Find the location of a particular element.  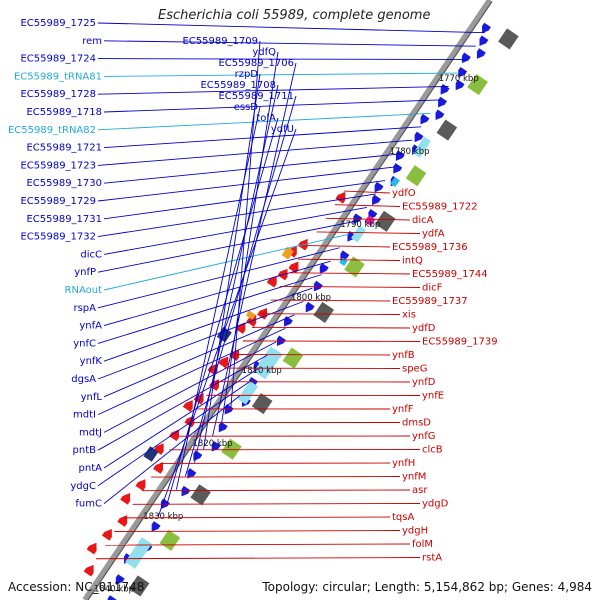

kbp-tick-label: 1790 kbp is located at coordinates (360, 225).